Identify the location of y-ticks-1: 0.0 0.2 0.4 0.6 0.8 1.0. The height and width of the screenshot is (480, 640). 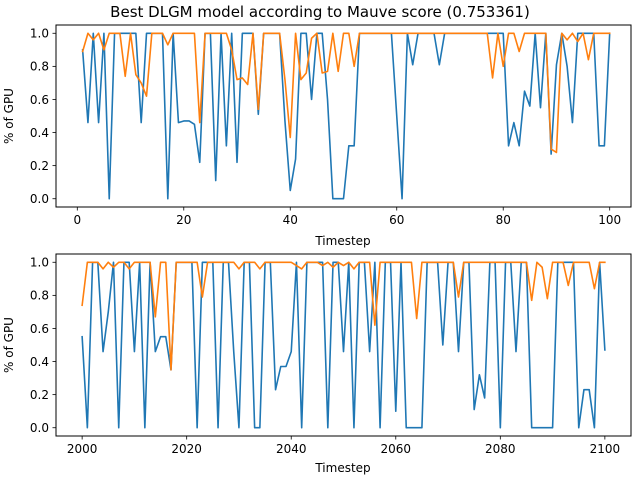
(43, 116).